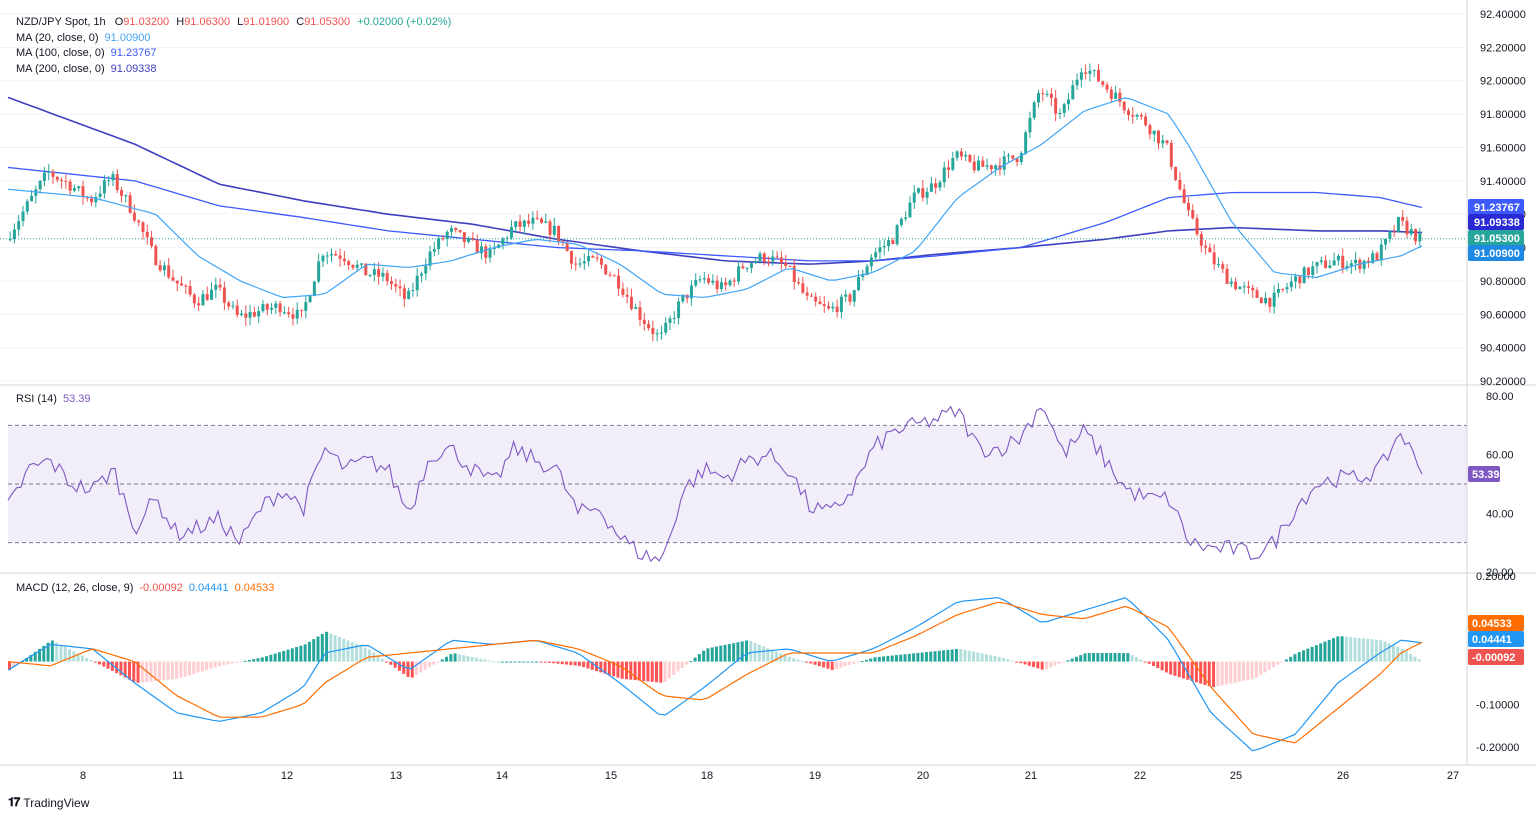 This screenshot has width=1536, height=818. What do you see at coordinates (48, 802) in the screenshot?
I see `tradingview-brand: 𝟏𝟕 TradingView` at bounding box center [48, 802].